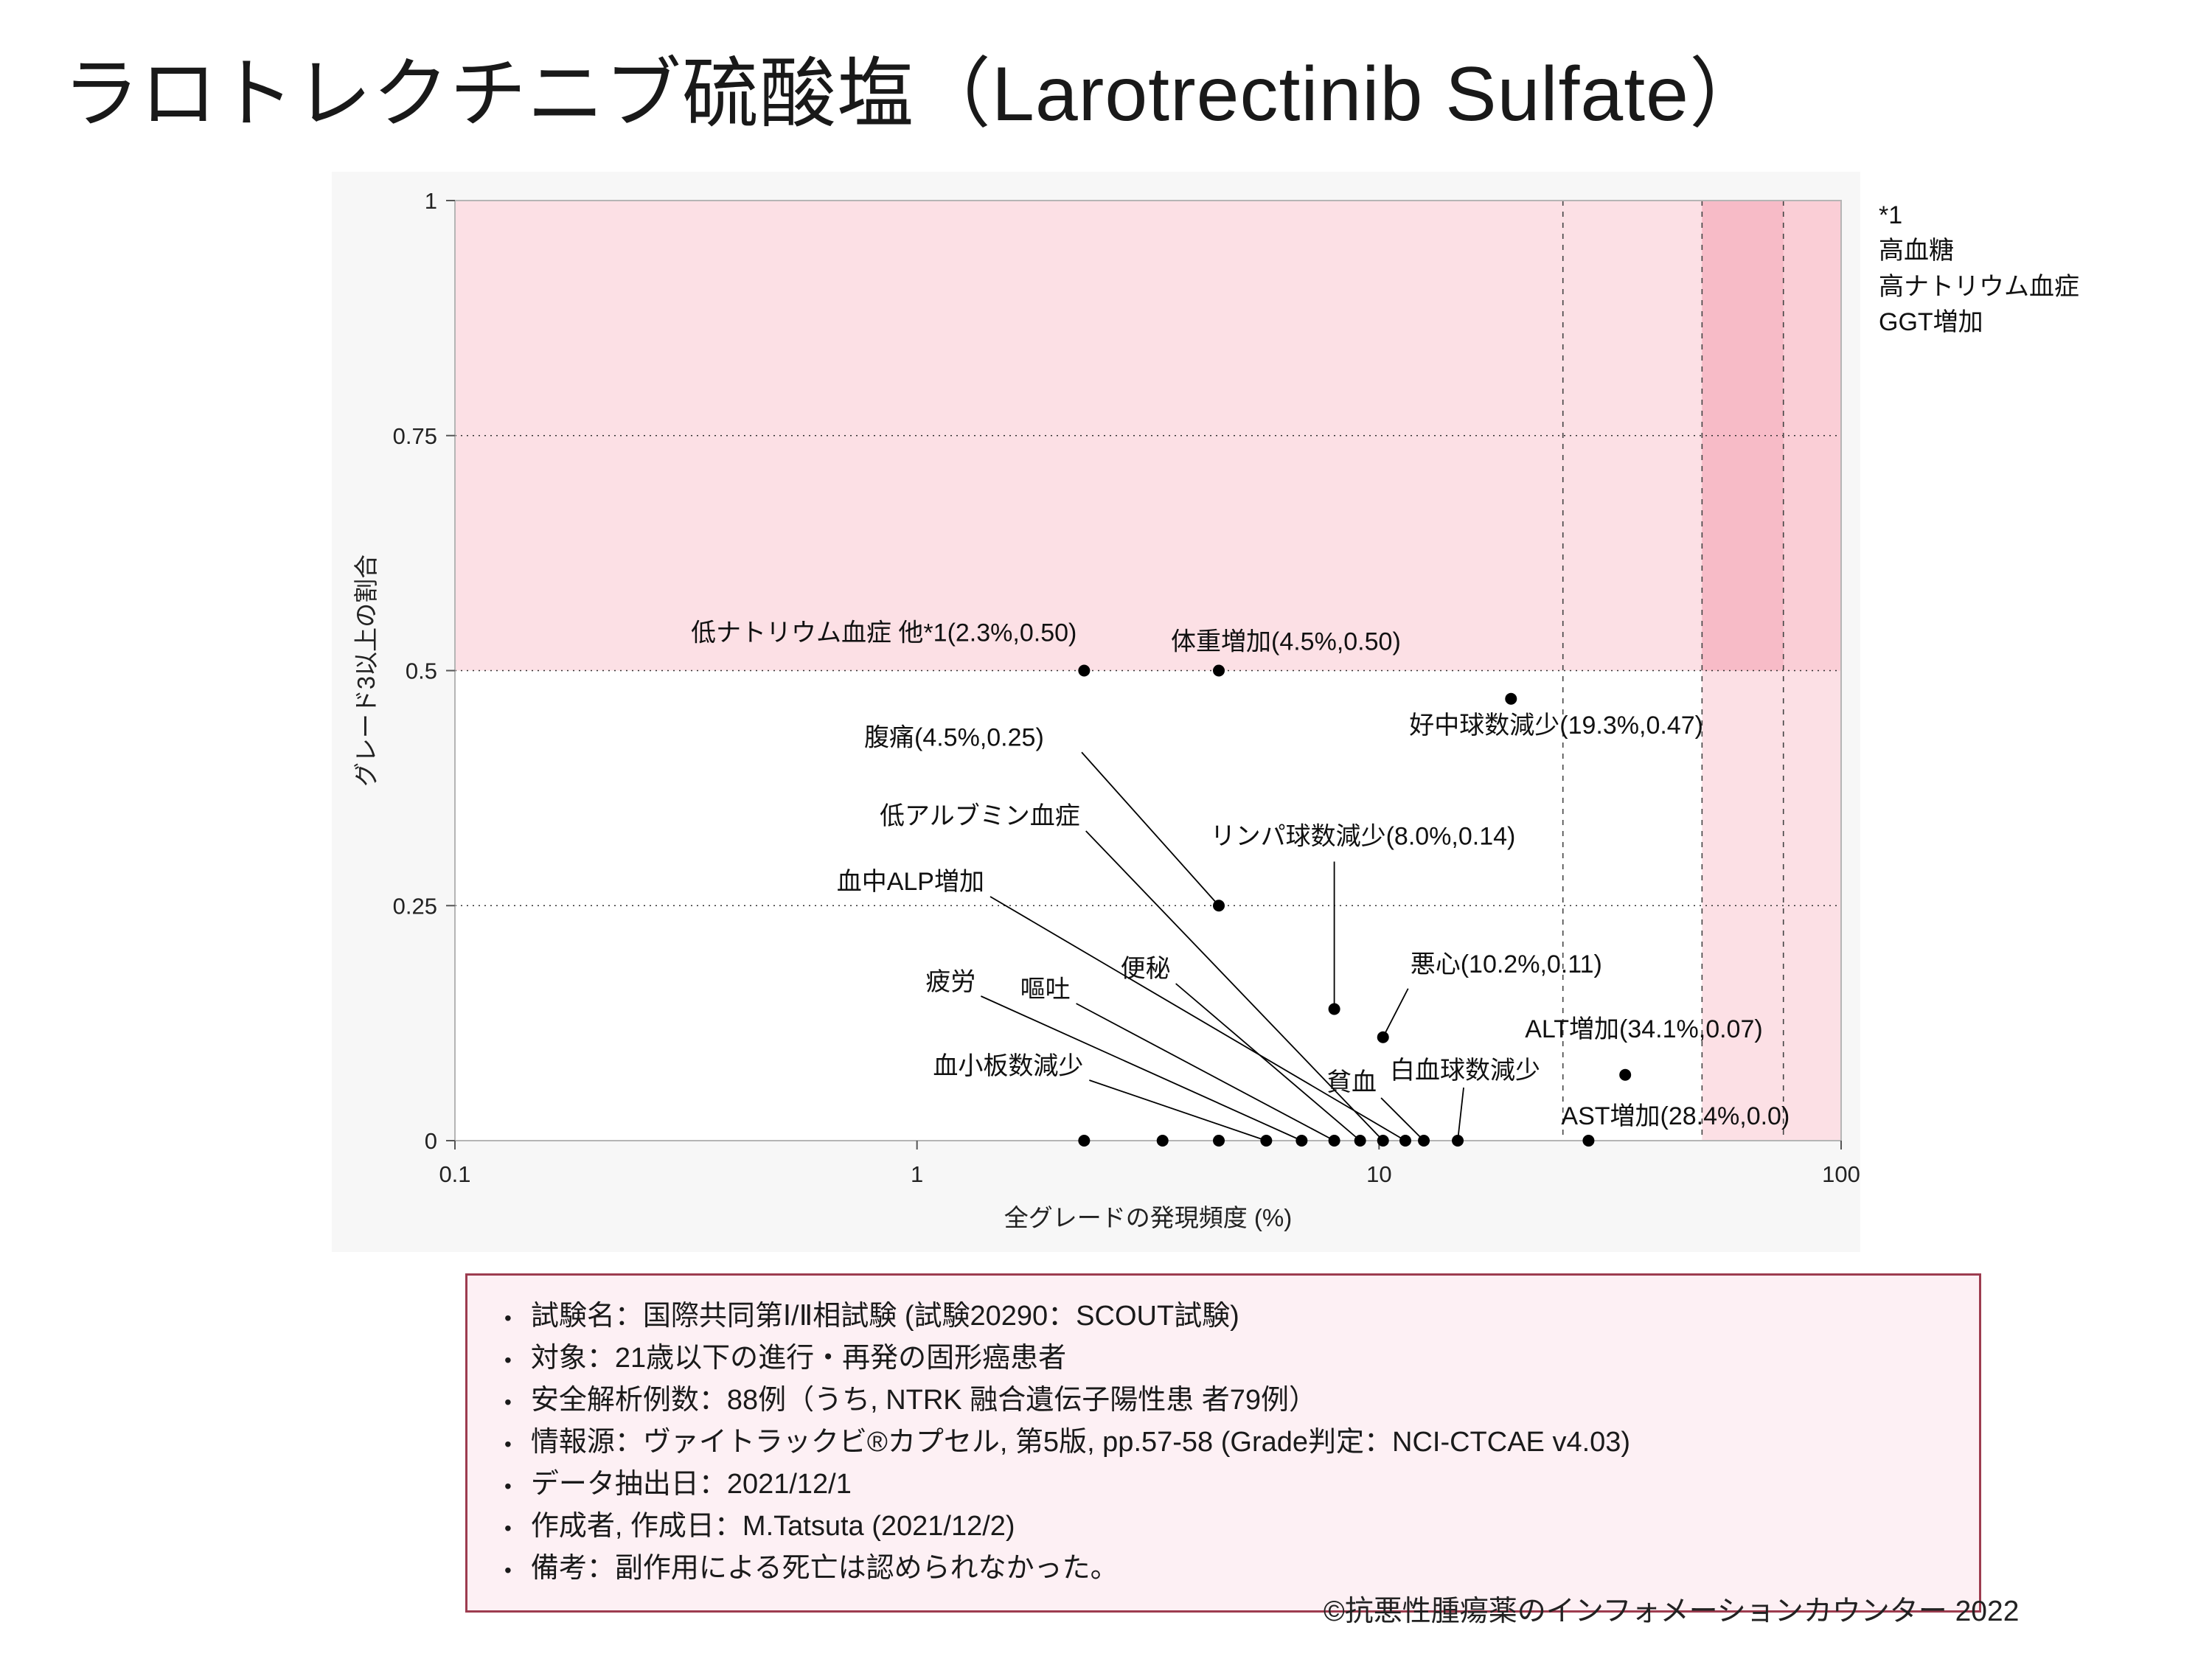 This screenshot has height=1659, width=2212. I want to click on point-label: 貧血, so click(1351, 1082).